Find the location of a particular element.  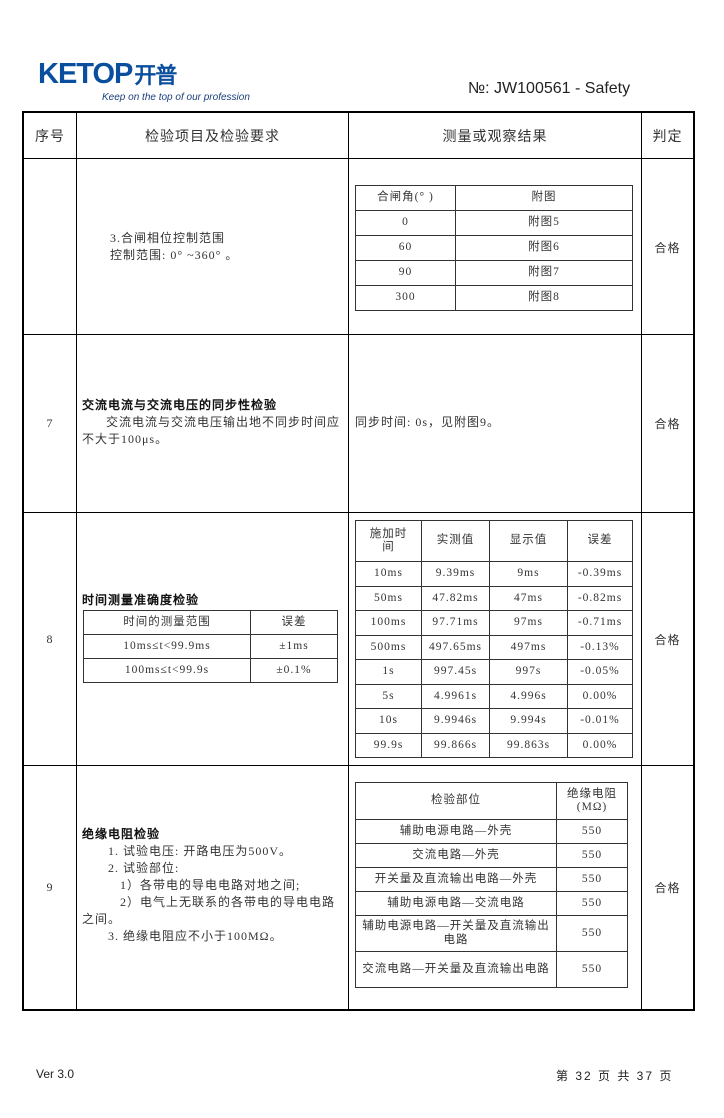

table-row: 1s 997.45s 997s -0.05% is located at coordinates (494, 672).